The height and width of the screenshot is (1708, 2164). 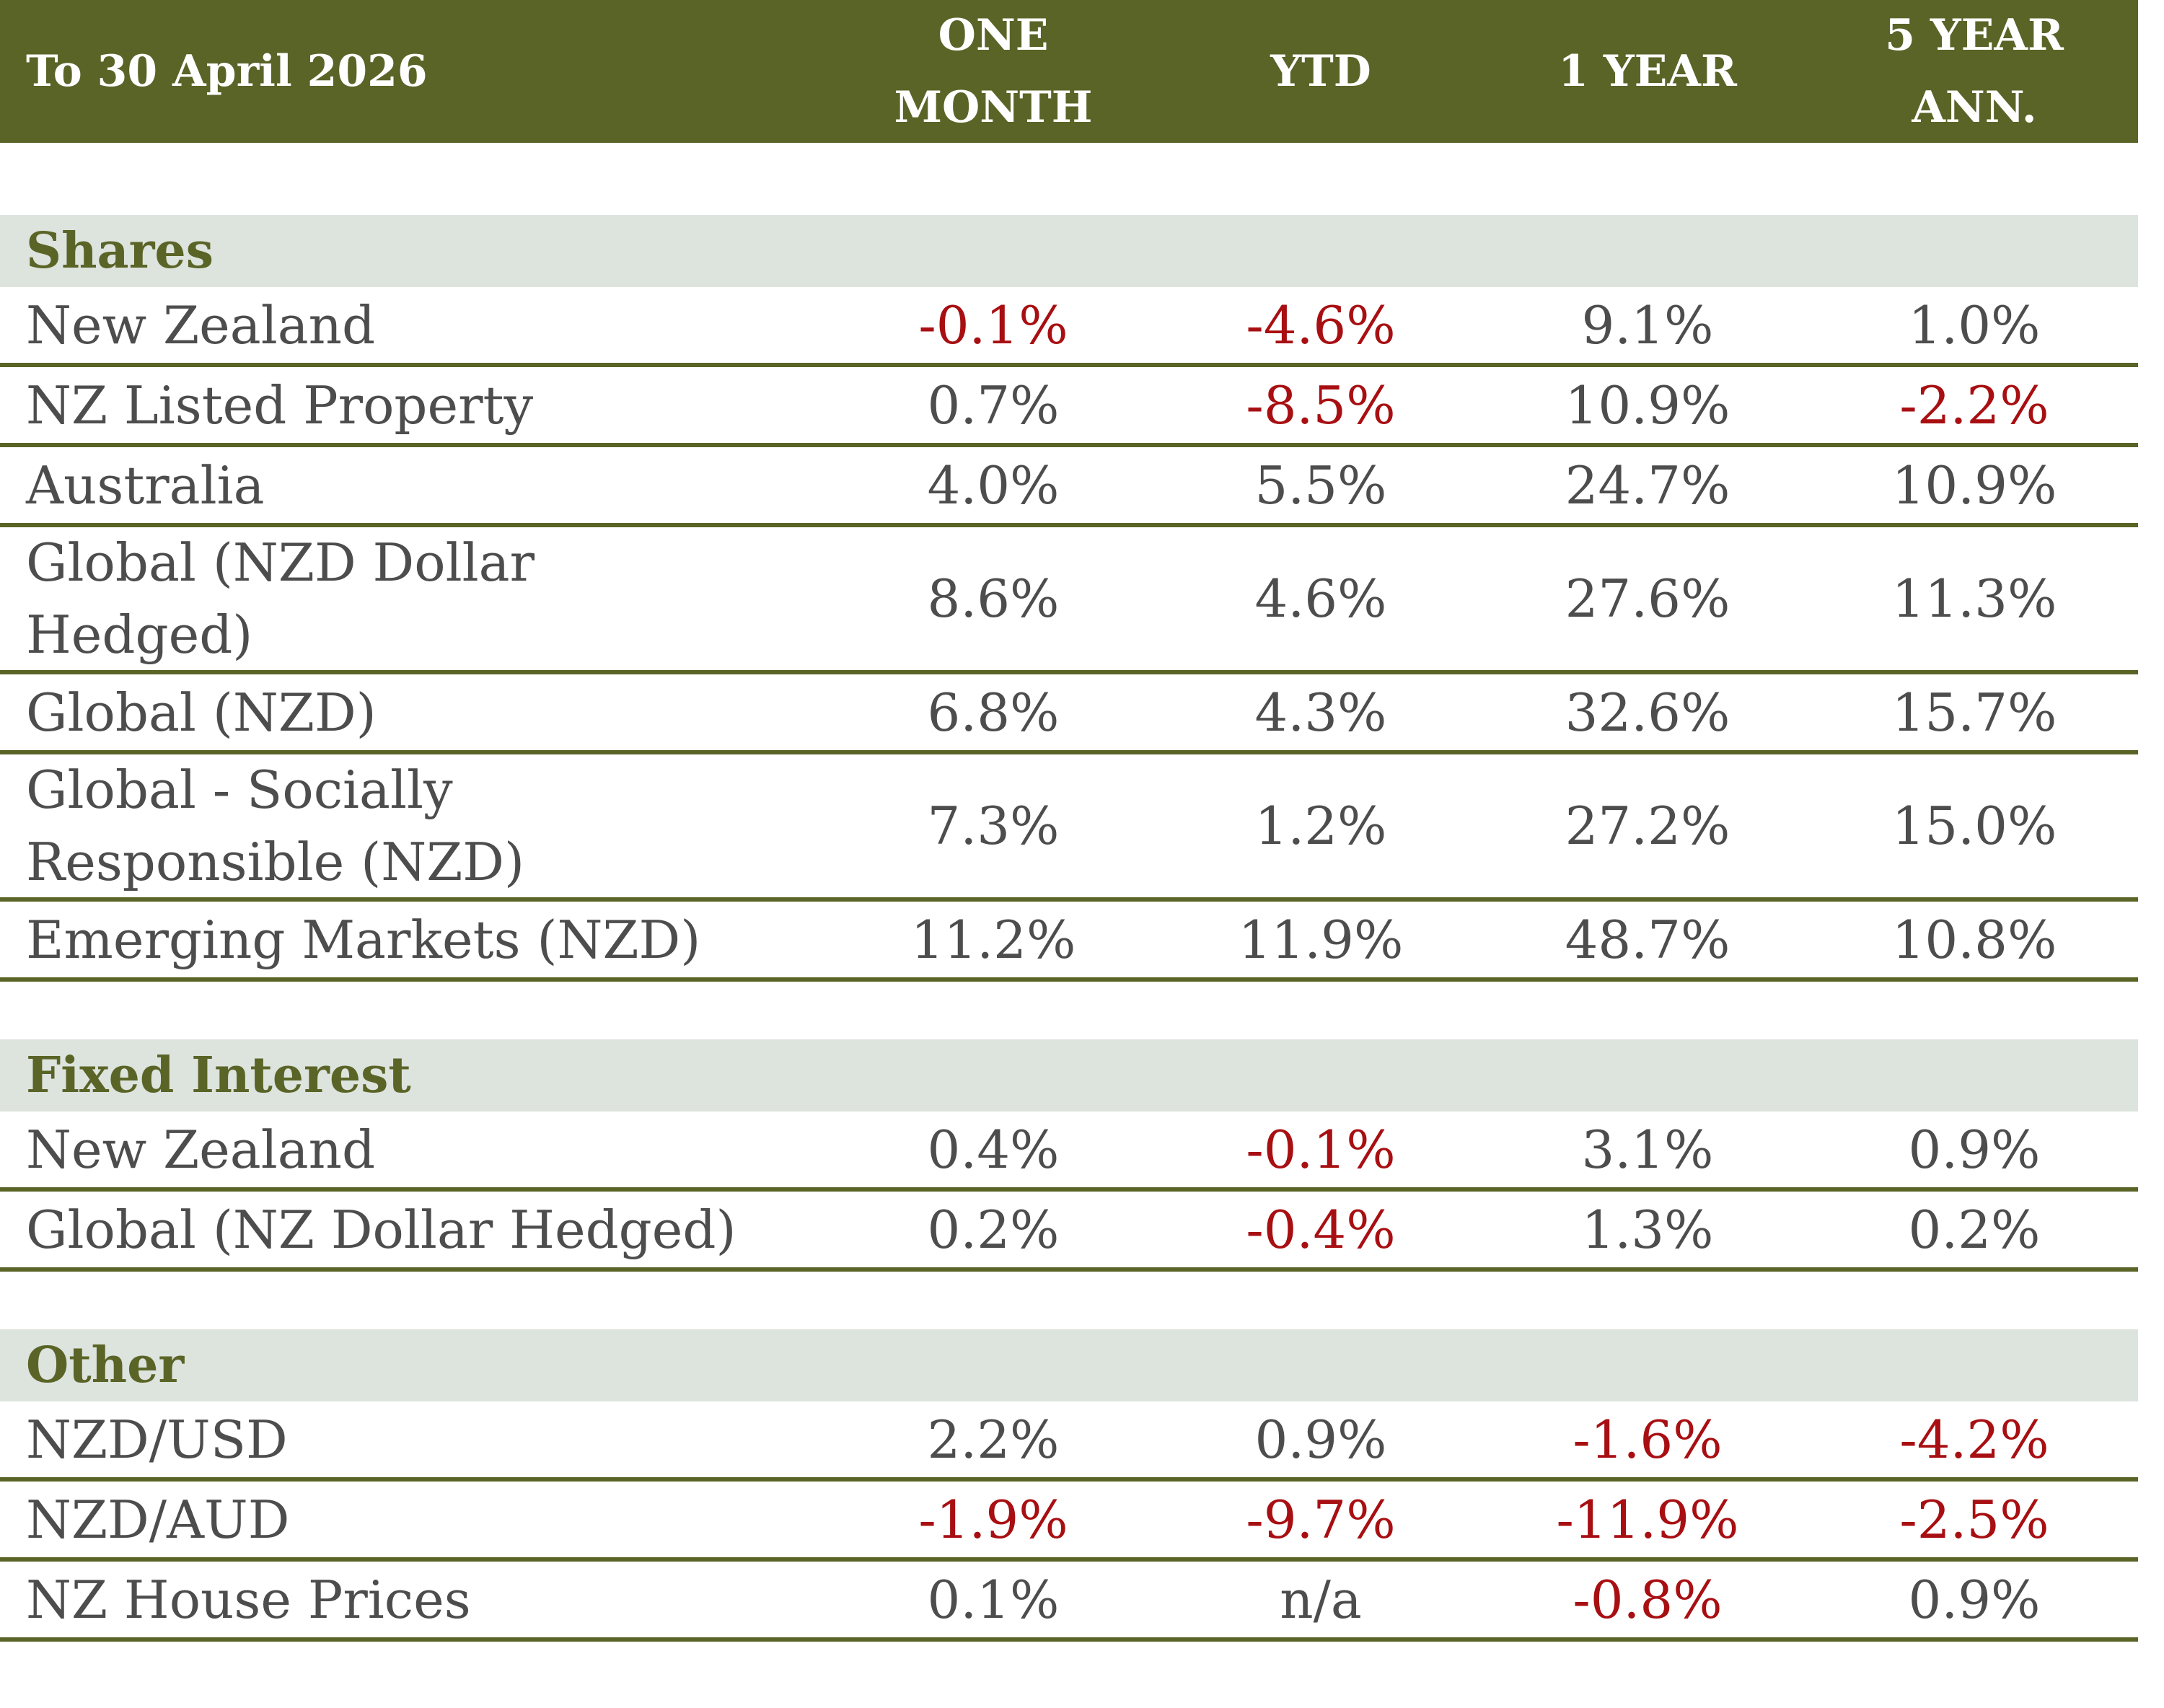 I want to click on section-heading-other: Other, so click(x=1069, y=1365).